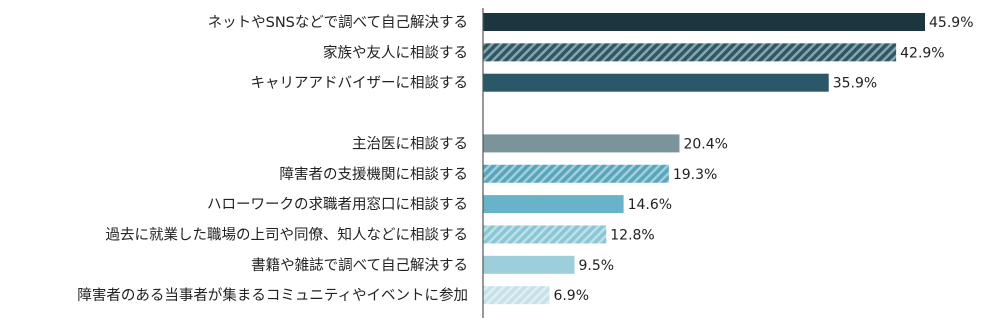  What do you see at coordinates (951, 23) in the screenshot?
I see `value-label: 45.9%` at bounding box center [951, 23].